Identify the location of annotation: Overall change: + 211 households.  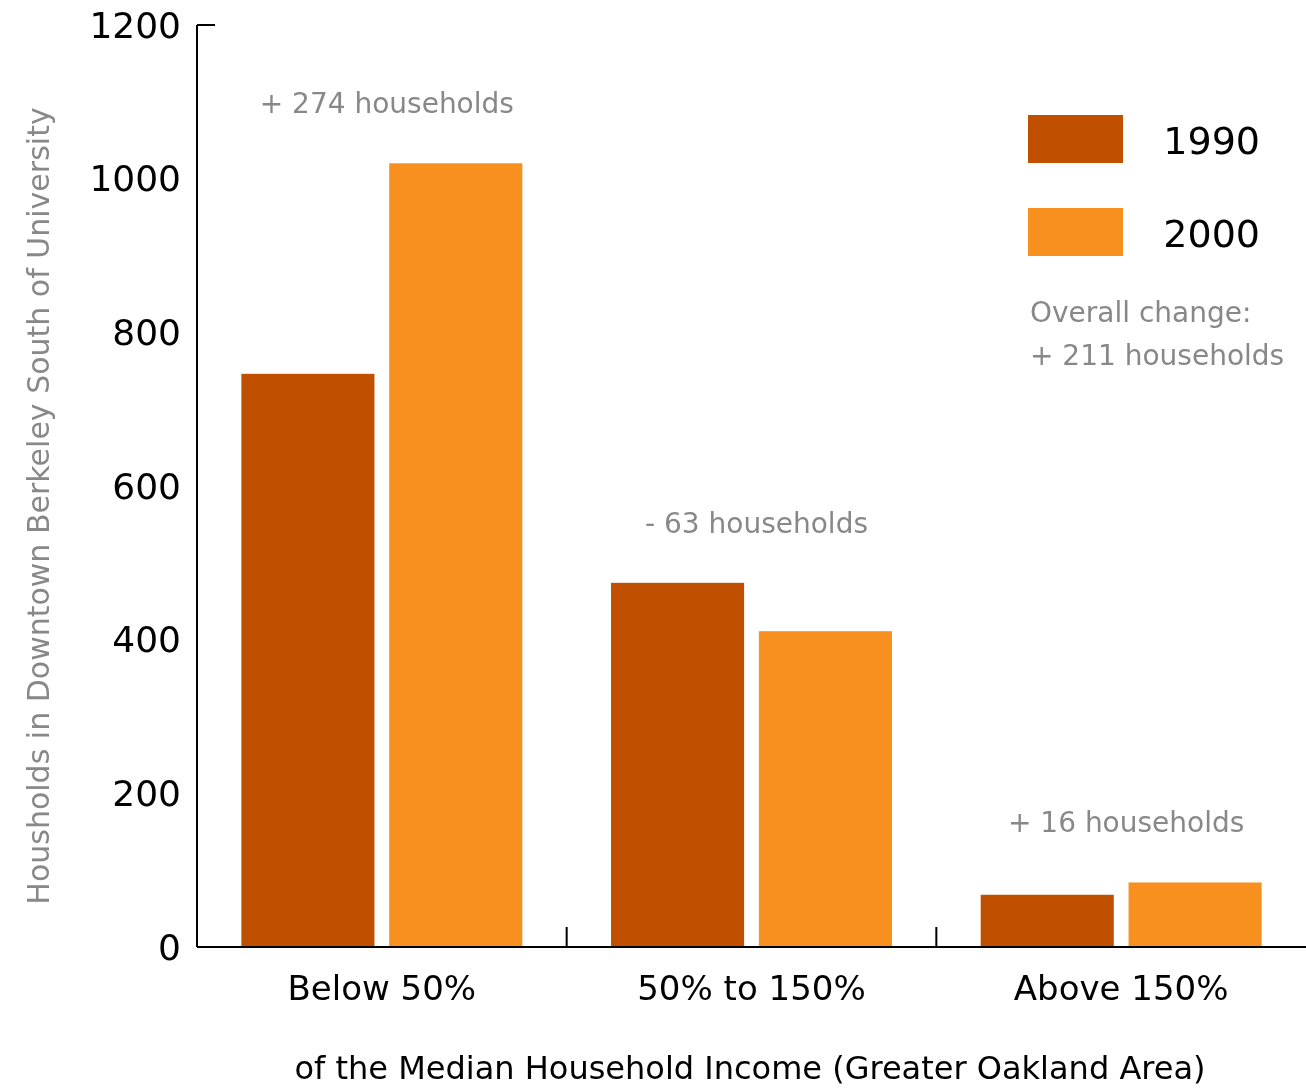
(1157, 334).